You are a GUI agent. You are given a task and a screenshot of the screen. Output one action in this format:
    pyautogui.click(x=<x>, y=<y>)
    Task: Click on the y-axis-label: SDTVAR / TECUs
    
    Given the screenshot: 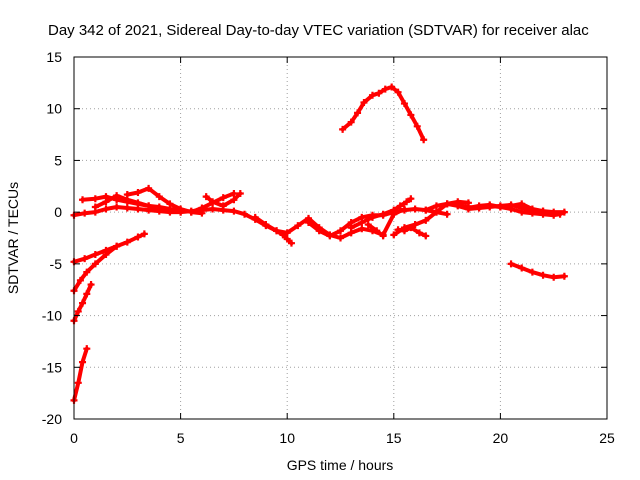 What is the action you would take?
    pyautogui.click(x=13, y=238)
    